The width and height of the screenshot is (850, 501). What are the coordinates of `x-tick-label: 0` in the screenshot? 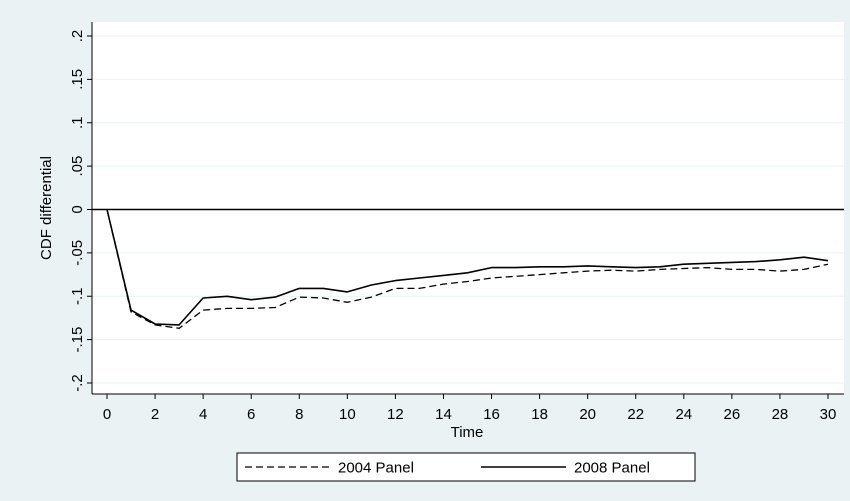 It's located at (107, 414).